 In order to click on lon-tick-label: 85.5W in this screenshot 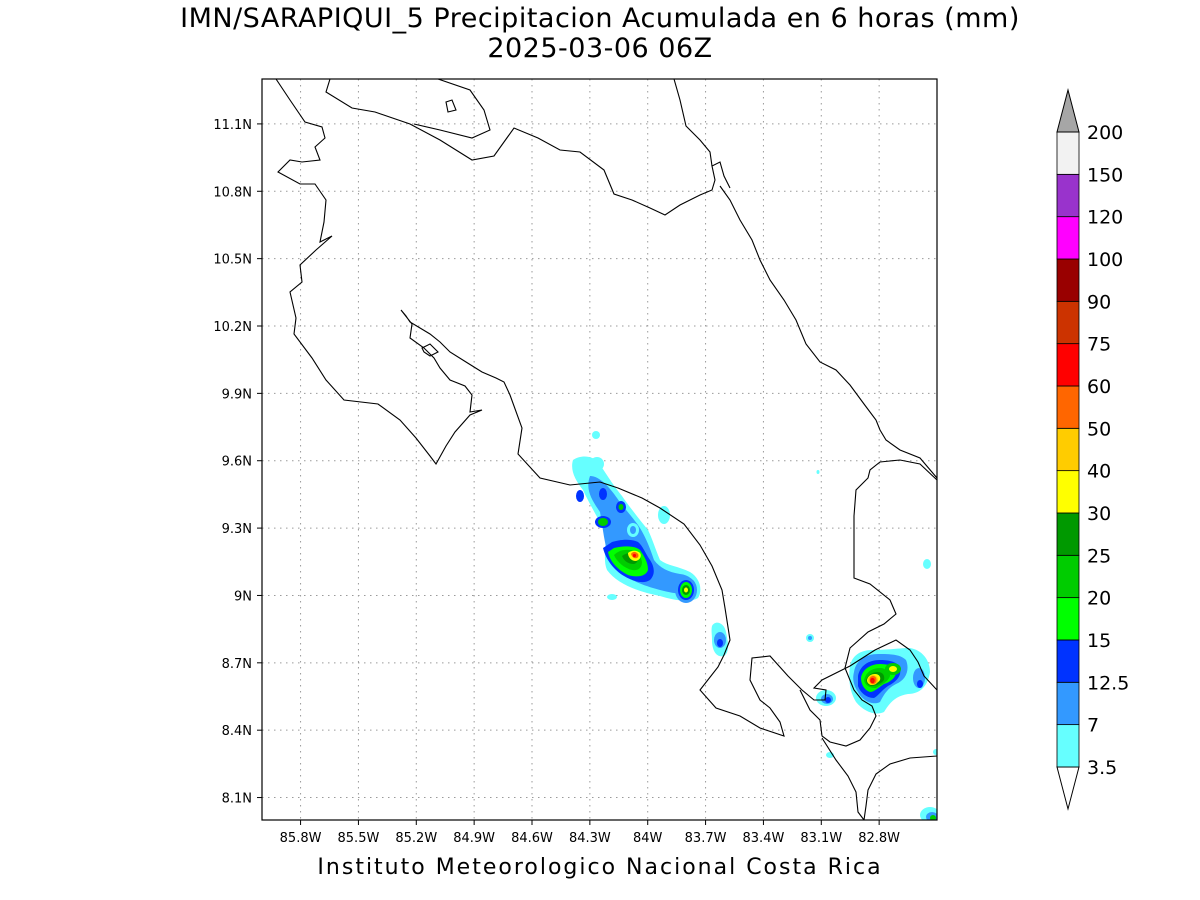, I will do `click(359, 838)`.